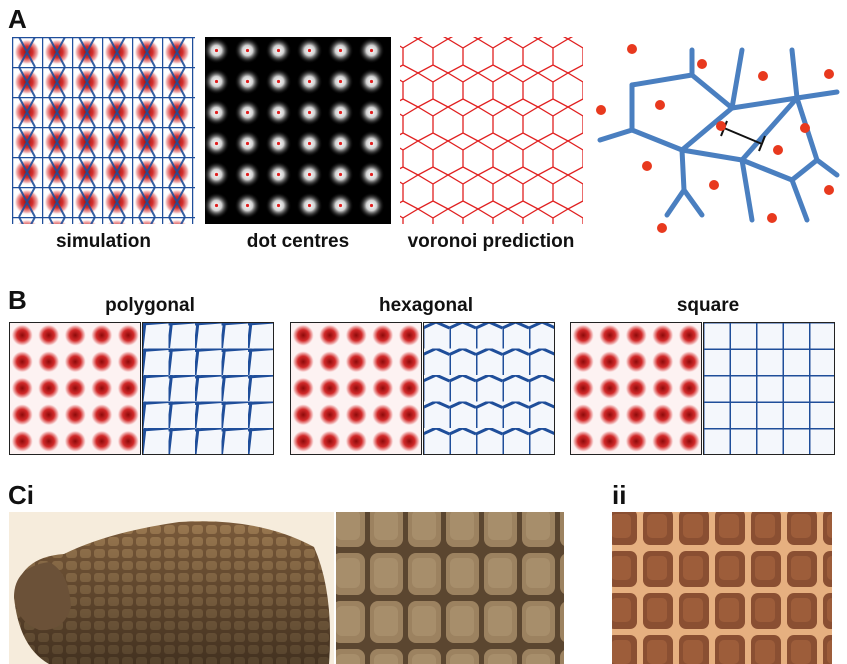  What do you see at coordinates (17, 300) in the screenshot?
I see `panel-label-b: B` at bounding box center [17, 300].